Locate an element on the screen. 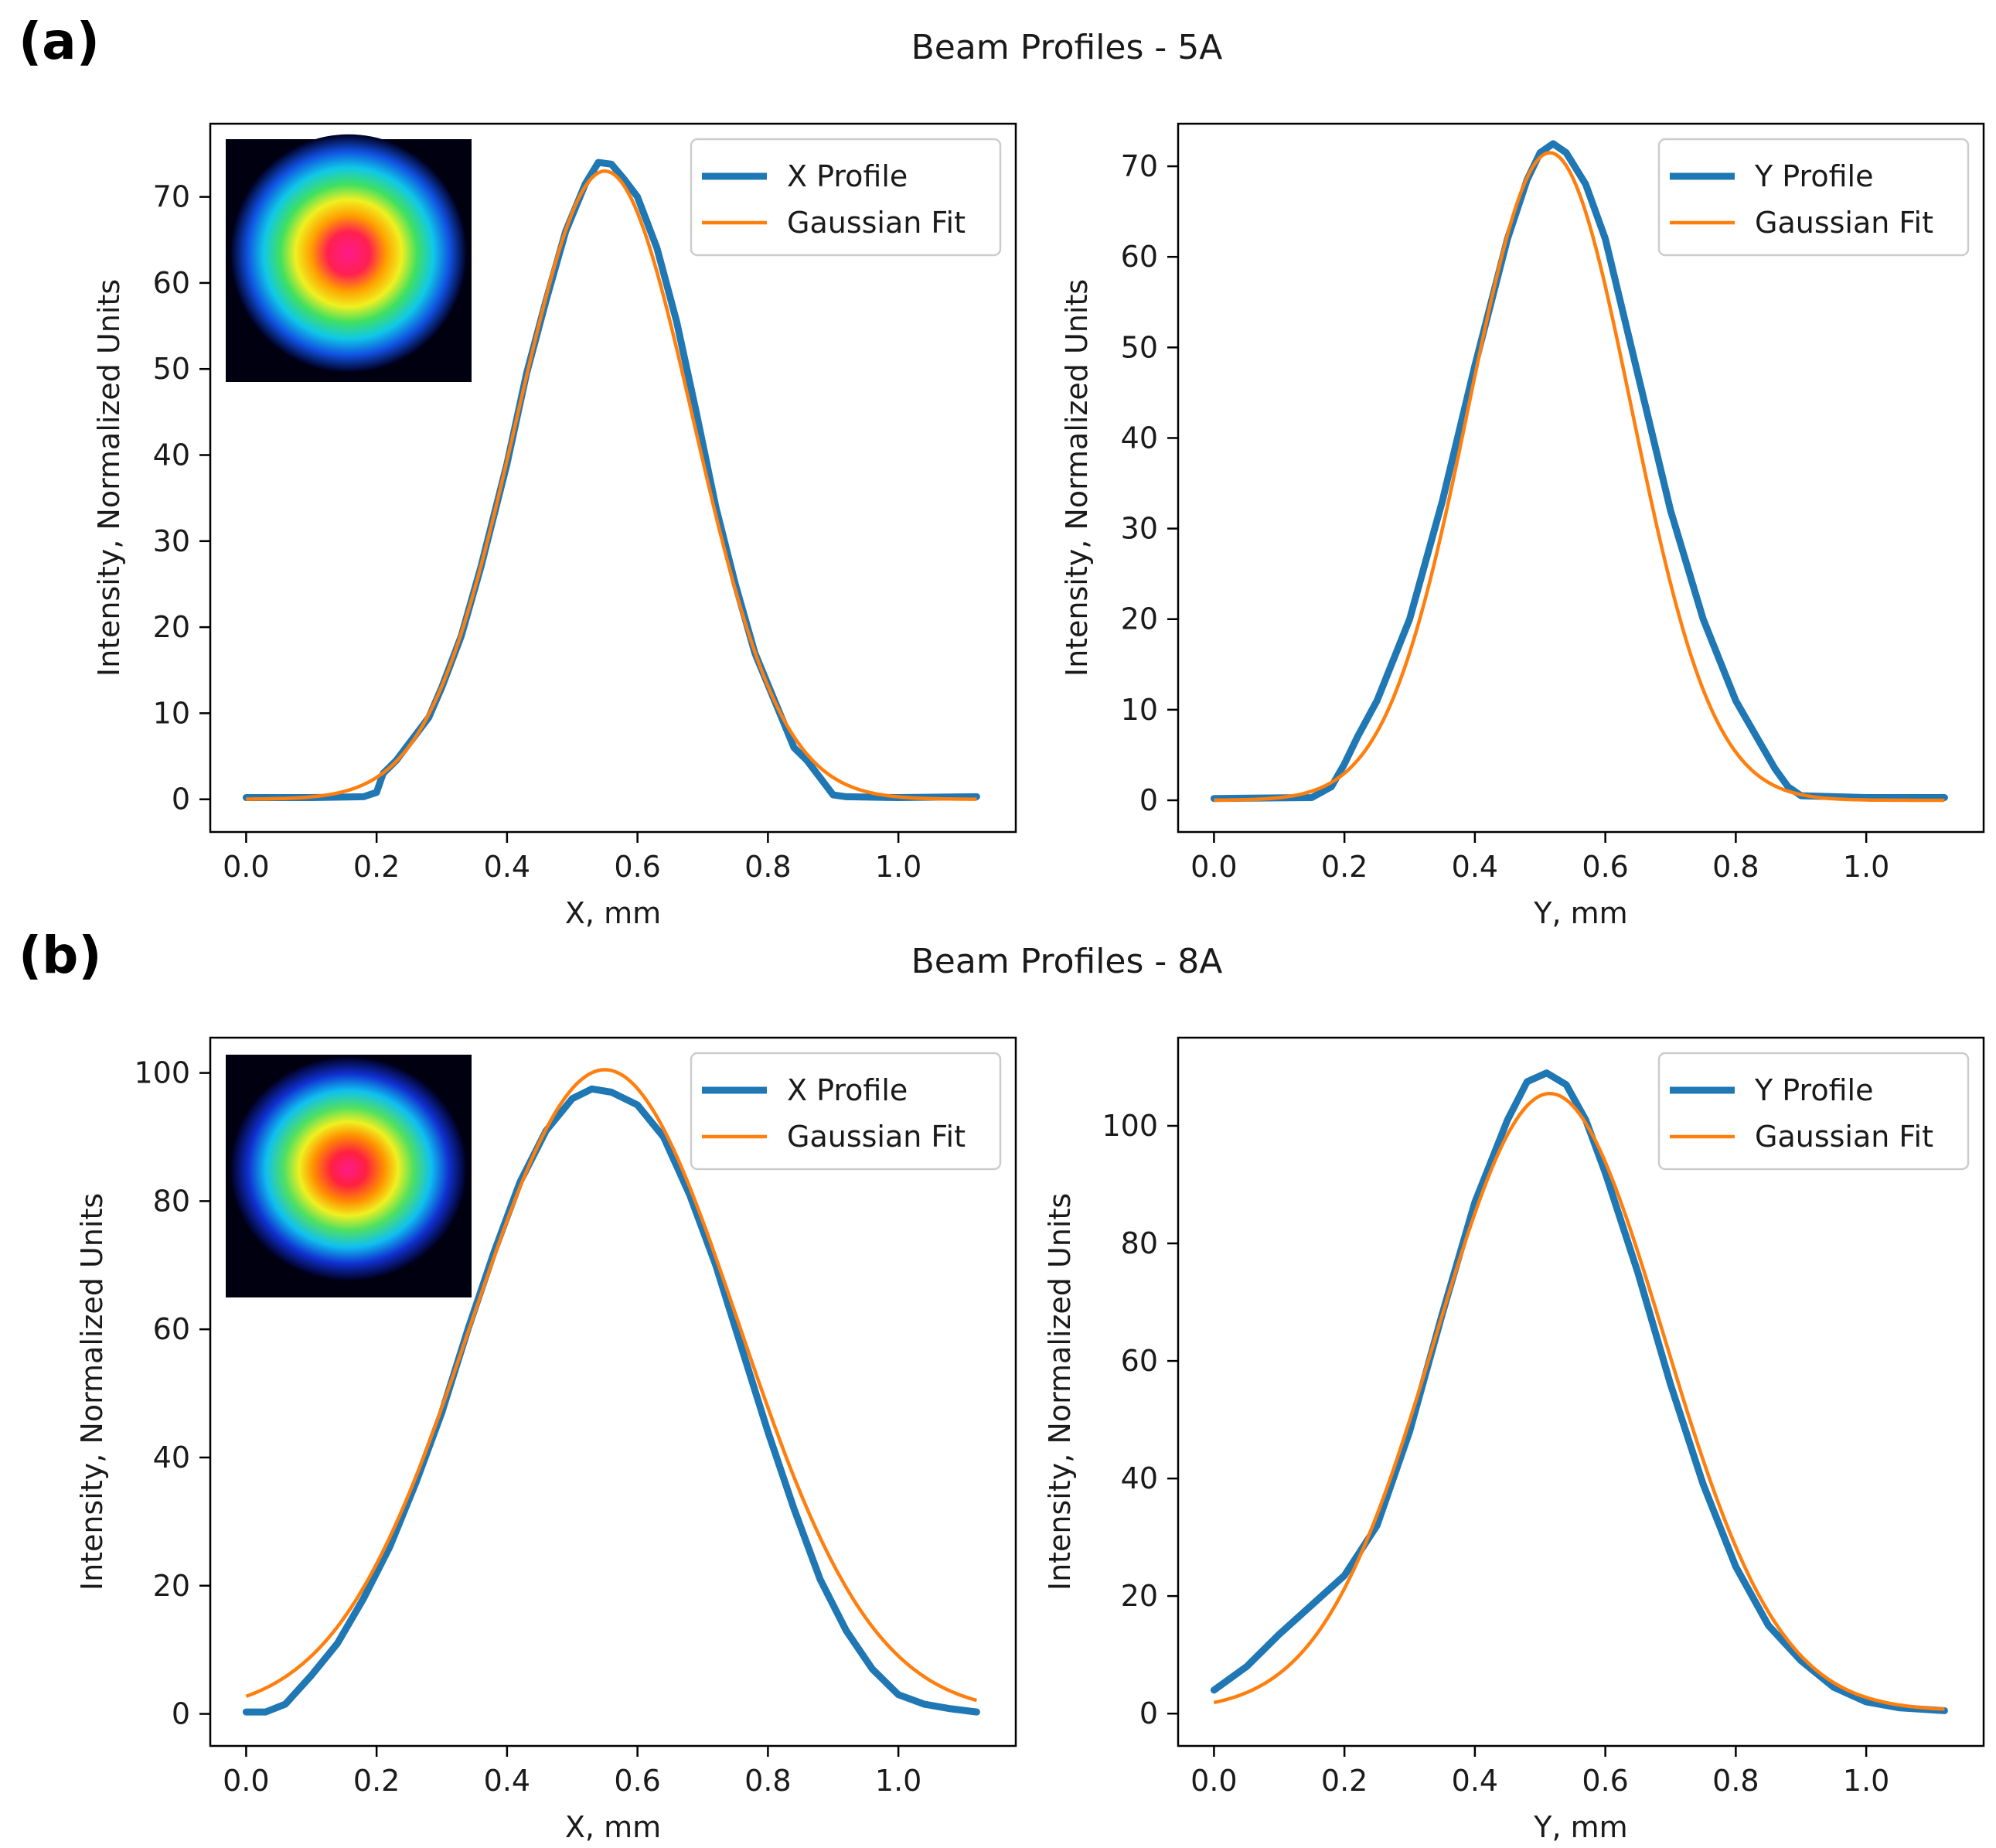 The width and height of the screenshot is (1996, 1848). panel-label-b: (b) is located at coordinates (60, 955).